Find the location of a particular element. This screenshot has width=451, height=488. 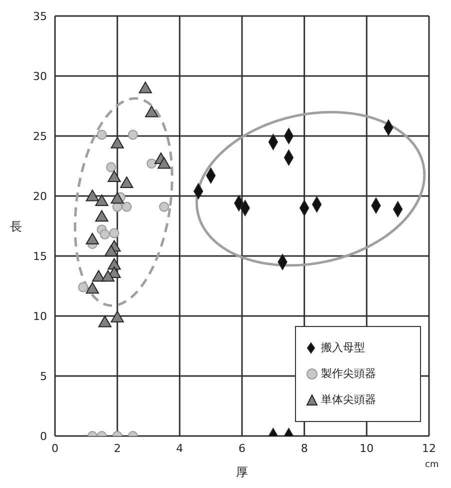

text: cm is located at coordinates (432, 465).